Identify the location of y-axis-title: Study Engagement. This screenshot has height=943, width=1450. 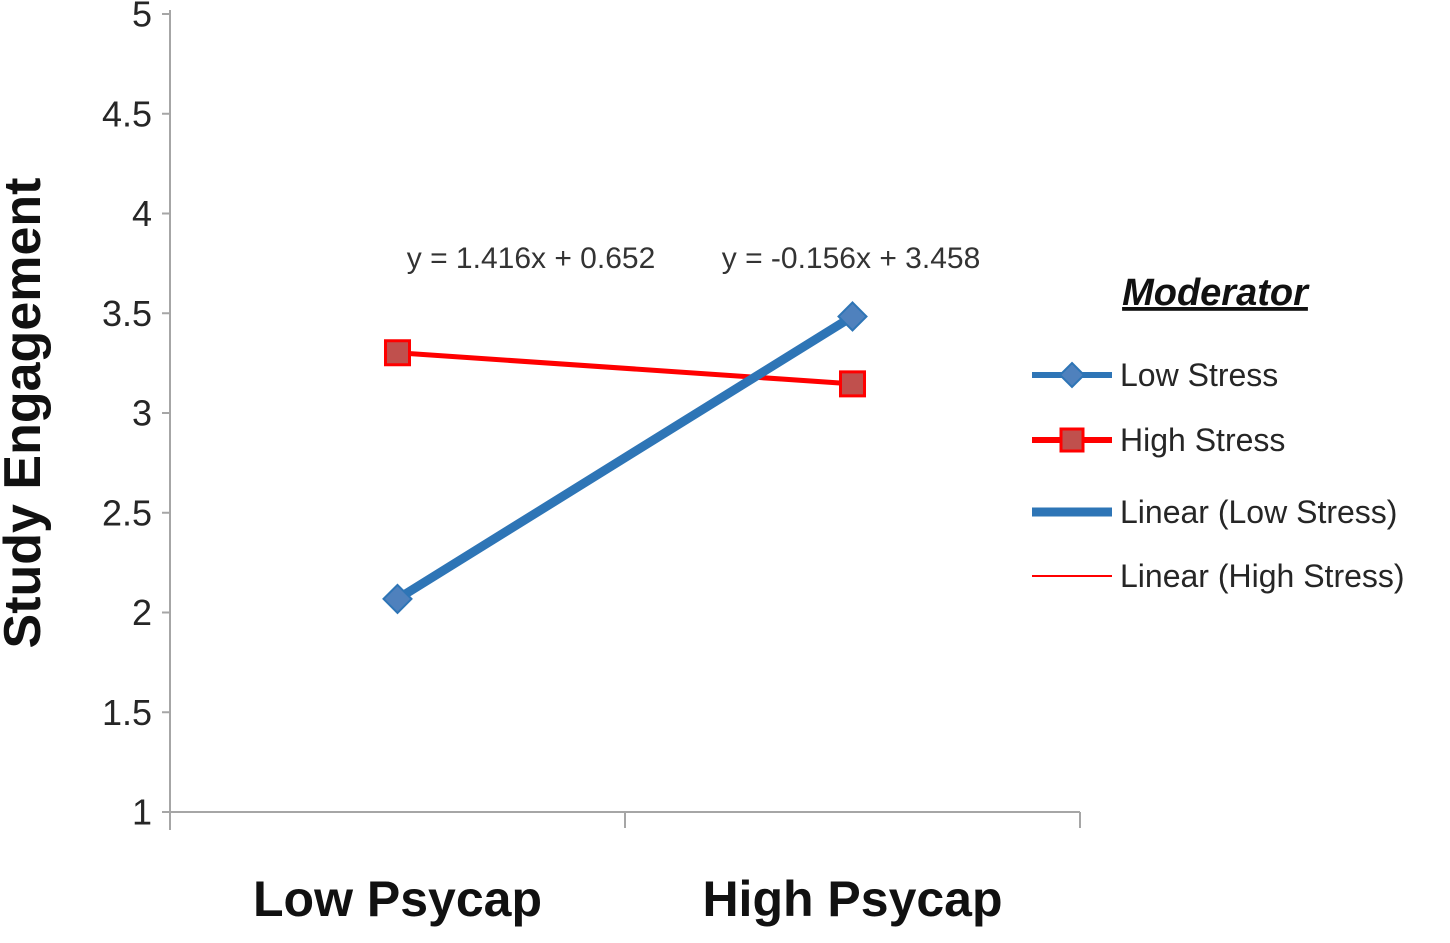
(26, 413).